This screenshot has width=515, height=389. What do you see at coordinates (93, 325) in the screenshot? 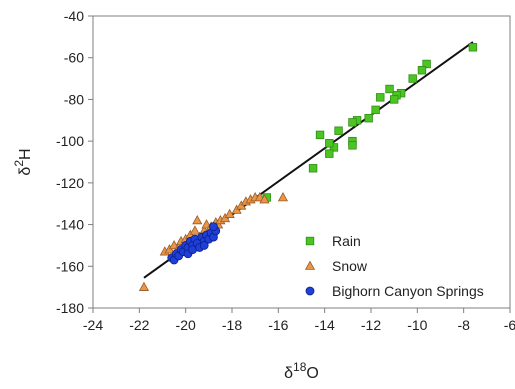
I see `x-tick-label: -24` at bounding box center [93, 325].